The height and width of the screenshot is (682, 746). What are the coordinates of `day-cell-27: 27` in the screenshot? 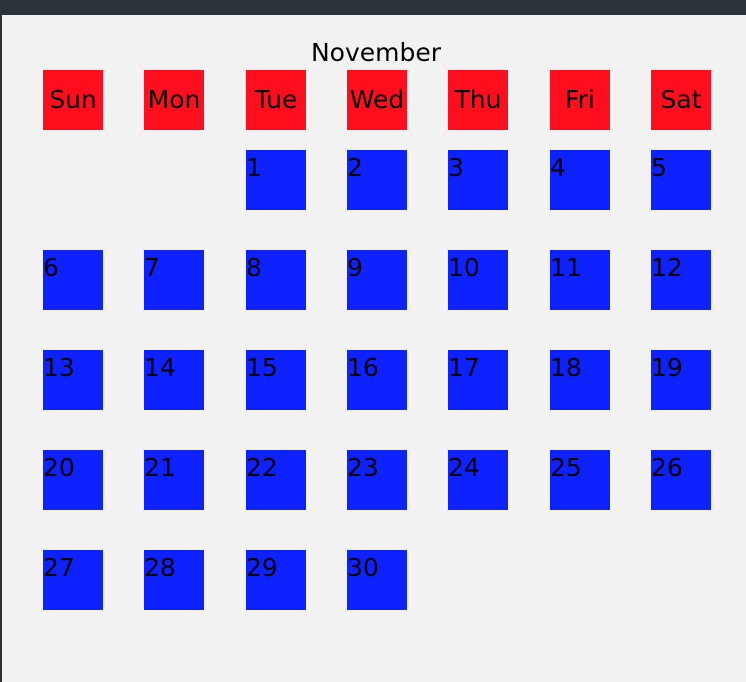 It's located at (73, 580).